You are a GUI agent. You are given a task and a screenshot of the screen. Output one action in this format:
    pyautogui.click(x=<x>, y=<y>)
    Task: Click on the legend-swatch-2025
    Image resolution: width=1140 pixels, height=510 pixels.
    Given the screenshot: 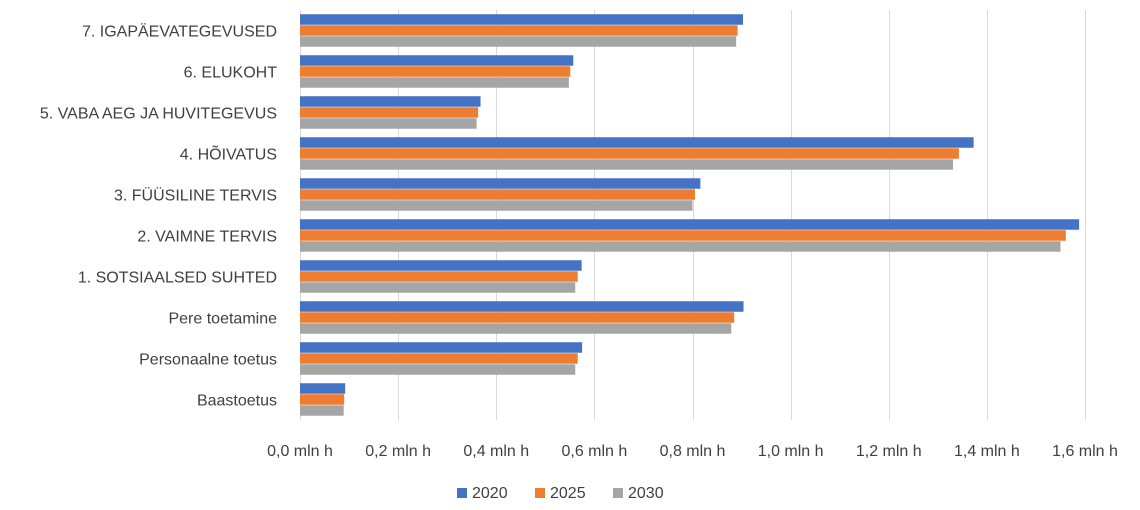 What is the action you would take?
    pyautogui.click(x=540, y=493)
    